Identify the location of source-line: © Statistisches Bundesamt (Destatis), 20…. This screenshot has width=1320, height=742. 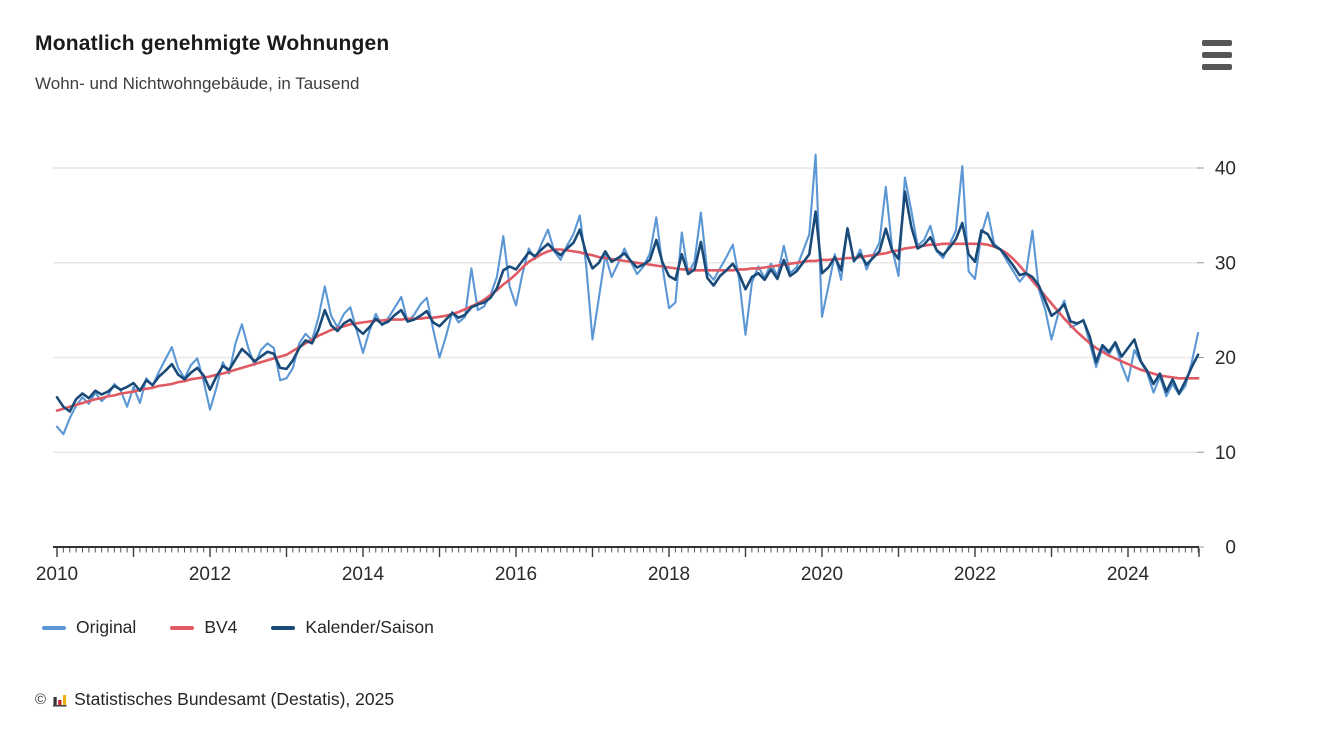
(214, 699).